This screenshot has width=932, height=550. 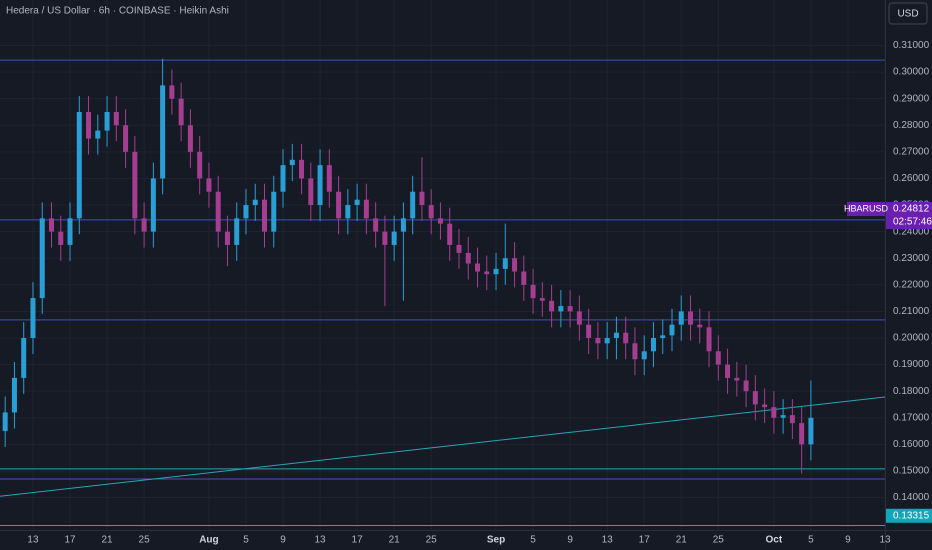 I want to click on y-tick-label: 0.16000, so click(x=911, y=444).